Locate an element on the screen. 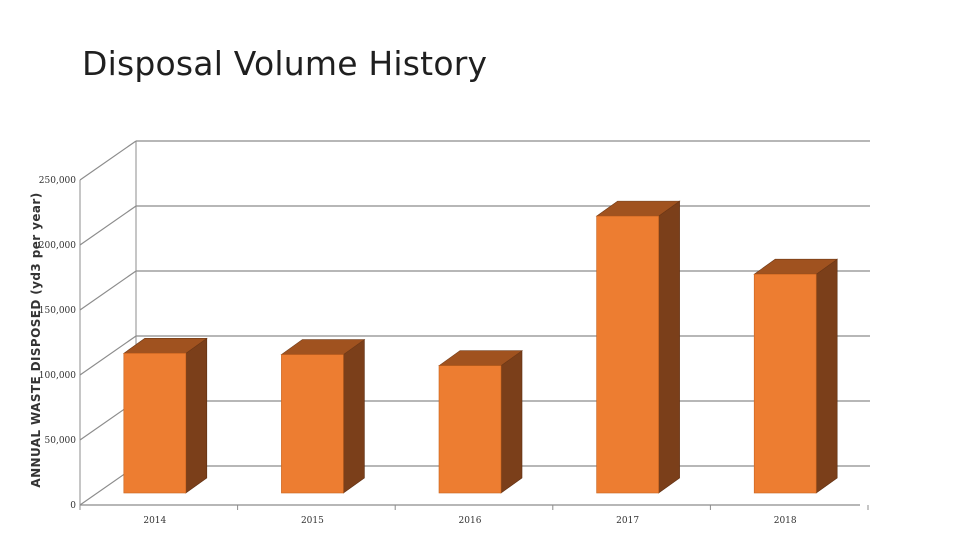  x-tick-label: 2018 is located at coordinates (785, 521).